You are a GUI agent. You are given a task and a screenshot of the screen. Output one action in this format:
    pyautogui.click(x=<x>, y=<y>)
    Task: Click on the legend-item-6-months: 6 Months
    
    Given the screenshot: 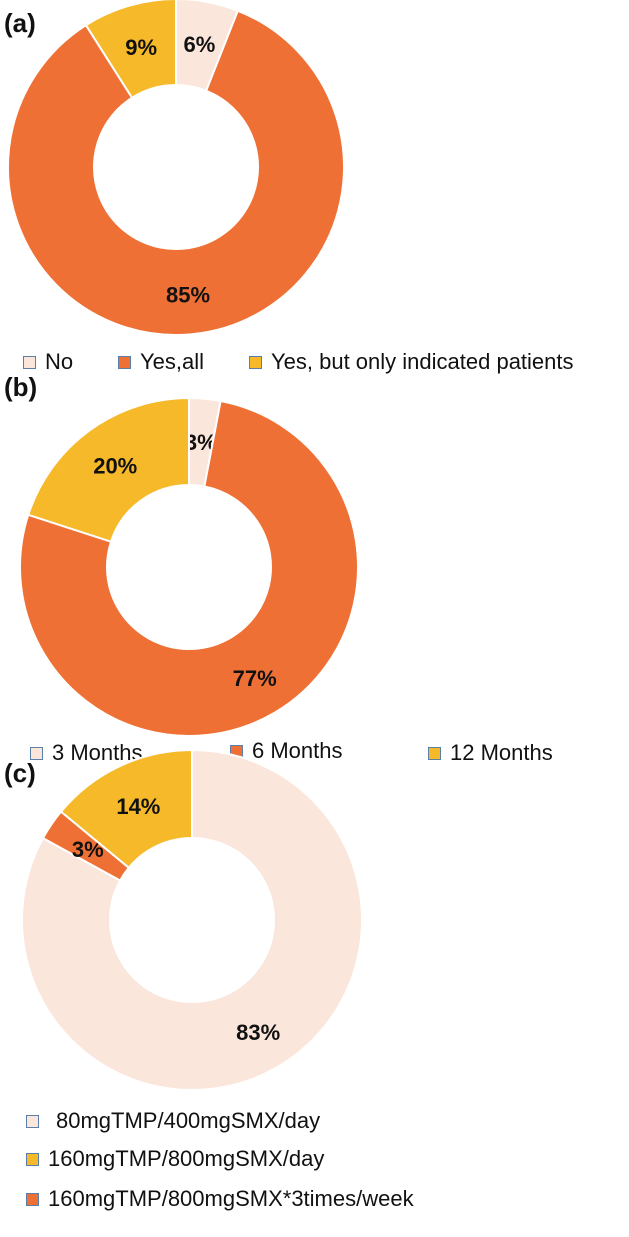 What is the action you would take?
    pyautogui.click(x=286, y=751)
    